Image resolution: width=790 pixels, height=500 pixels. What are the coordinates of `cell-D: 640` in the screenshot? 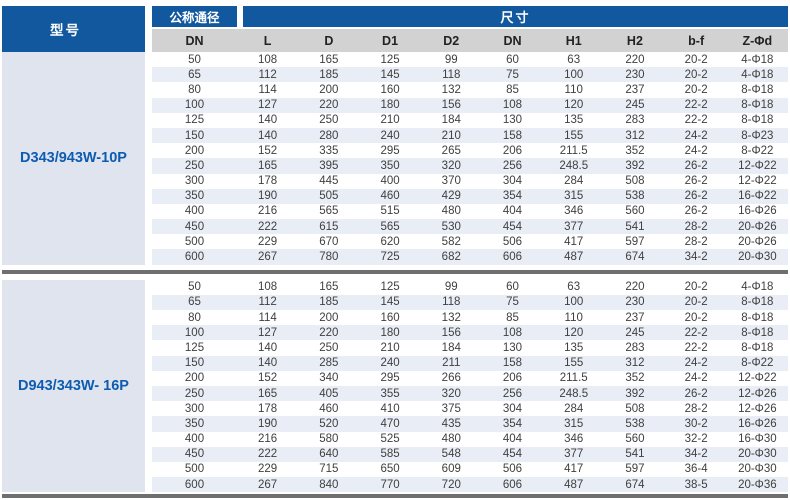 It's located at (329, 454).